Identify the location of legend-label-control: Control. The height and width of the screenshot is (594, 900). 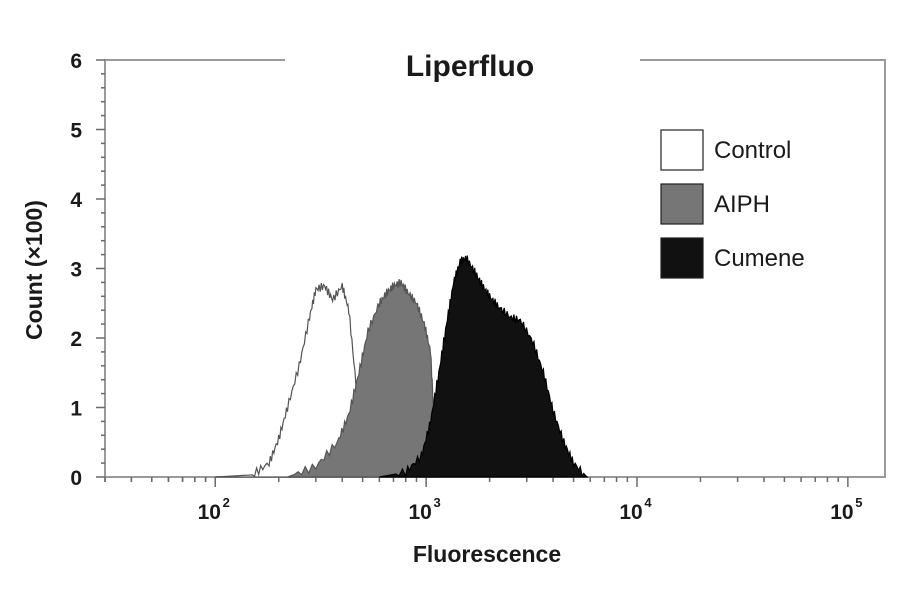
(752, 150).